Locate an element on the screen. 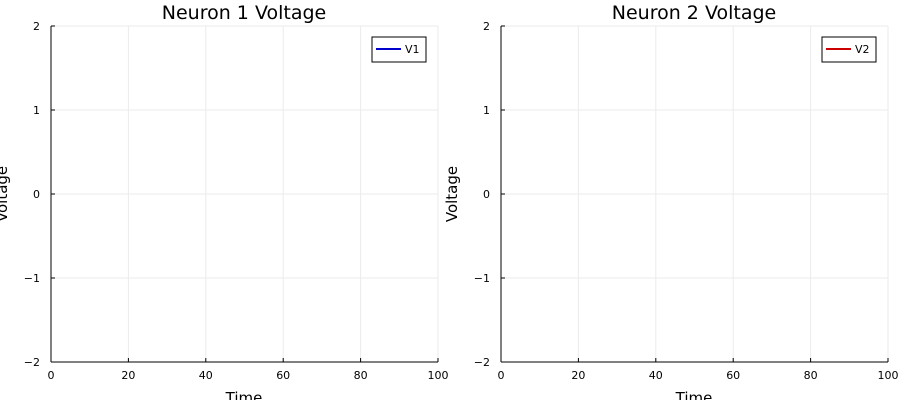 The width and height of the screenshot is (900, 400). legend-label-v1: V1 is located at coordinates (412, 49).